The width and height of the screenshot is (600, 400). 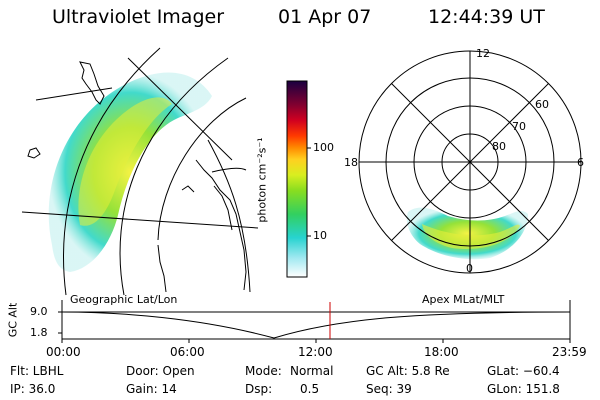 What do you see at coordinates (312, 371) in the screenshot?
I see `mode-value: Normal` at bounding box center [312, 371].